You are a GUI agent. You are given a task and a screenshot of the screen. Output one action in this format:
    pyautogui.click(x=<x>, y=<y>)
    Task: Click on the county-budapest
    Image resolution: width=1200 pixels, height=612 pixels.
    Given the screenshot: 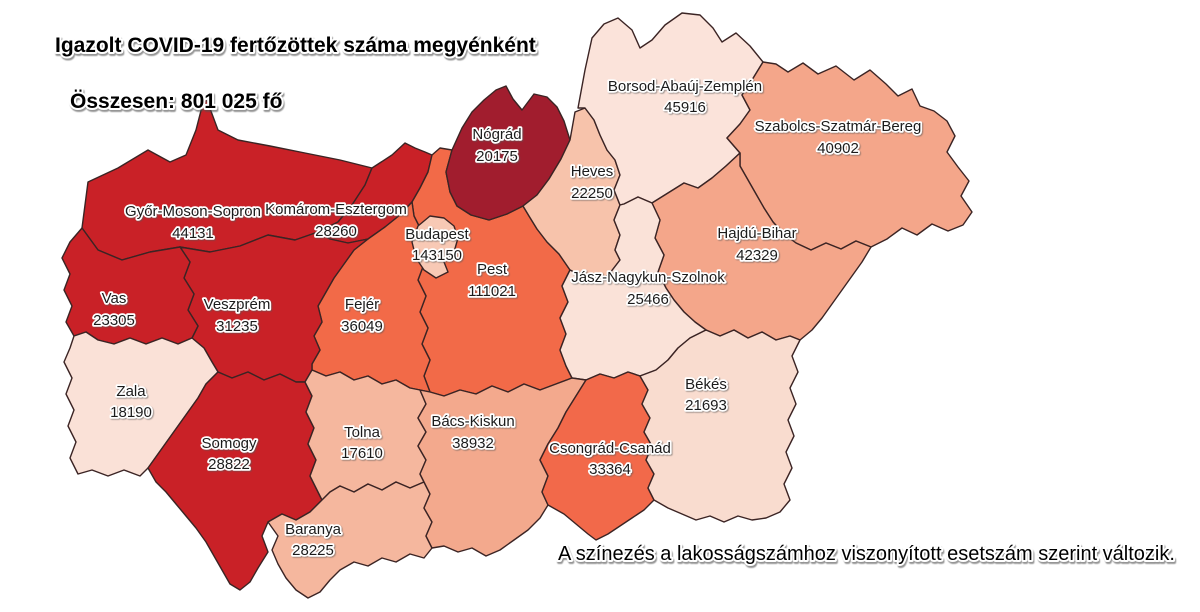 What is the action you would take?
    pyautogui.click(x=435, y=247)
    